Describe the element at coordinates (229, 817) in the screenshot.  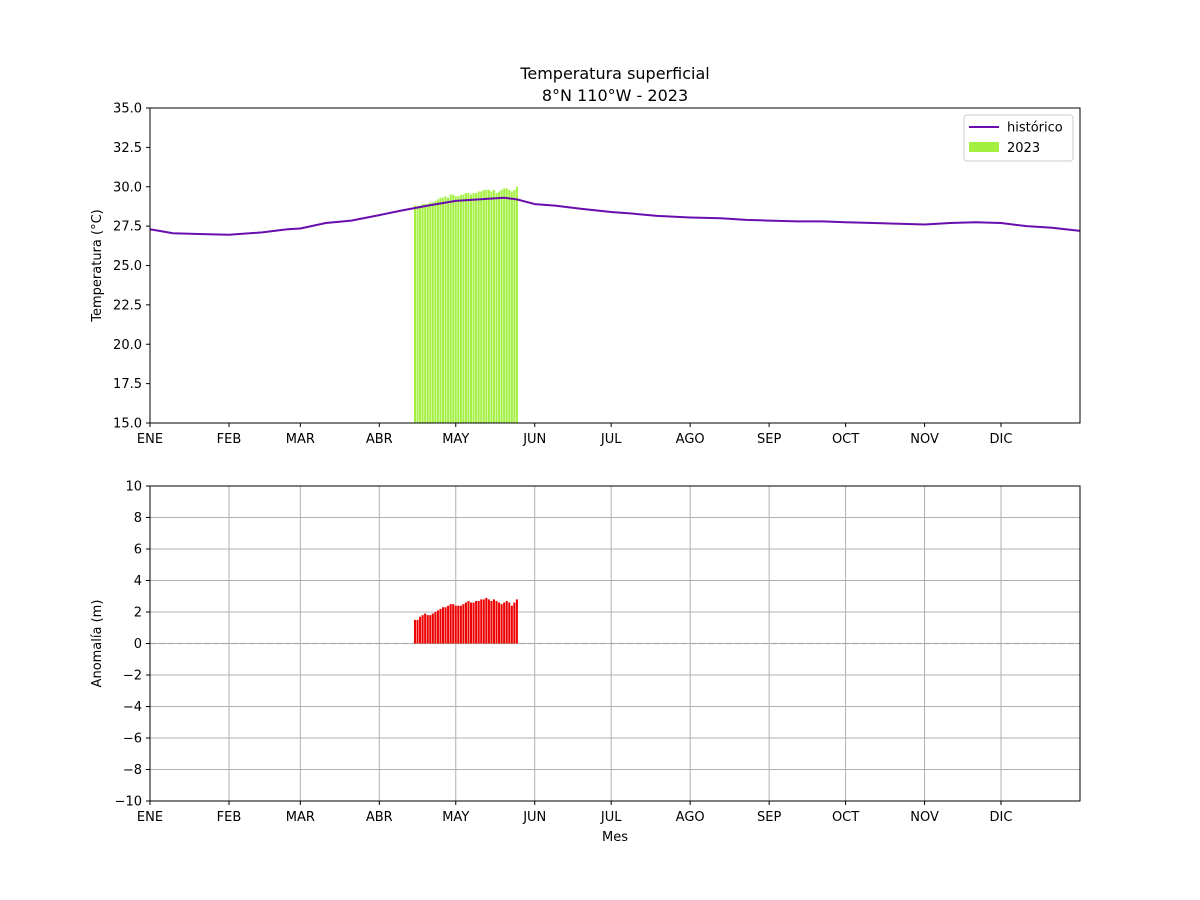
I see `x-tick-label: FEB` at that location.